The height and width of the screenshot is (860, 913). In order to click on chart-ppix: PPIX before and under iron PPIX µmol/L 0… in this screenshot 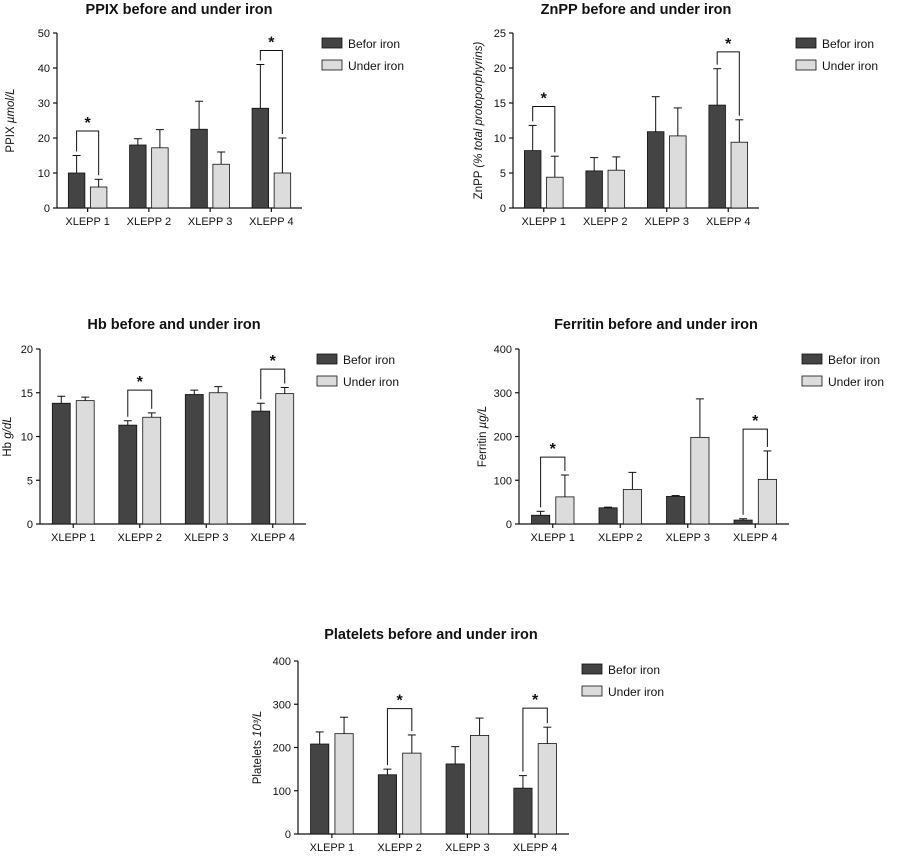, I will do `click(228, 120)`.